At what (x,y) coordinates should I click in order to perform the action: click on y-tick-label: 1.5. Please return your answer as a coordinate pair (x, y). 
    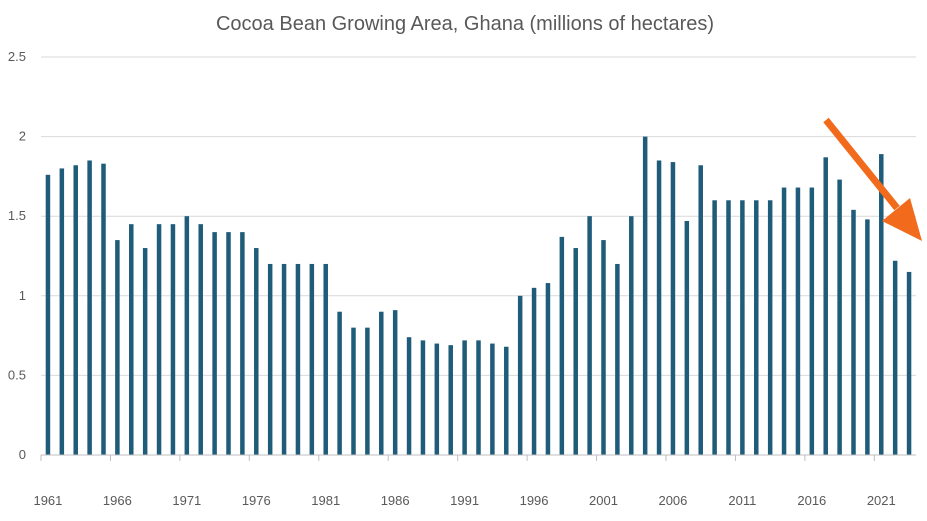
    Looking at the image, I should click on (17, 215).